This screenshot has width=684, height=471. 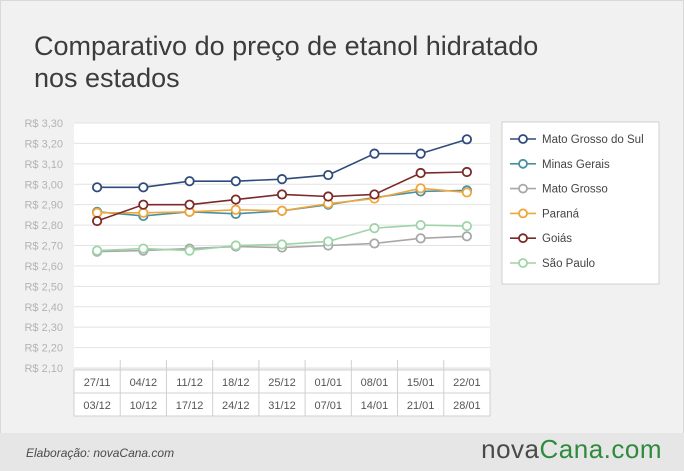 What do you see at coordinates (561, 214) in the screenshot?
I see `legend-entry-label: Paraná` at bounding box center [561, 214].